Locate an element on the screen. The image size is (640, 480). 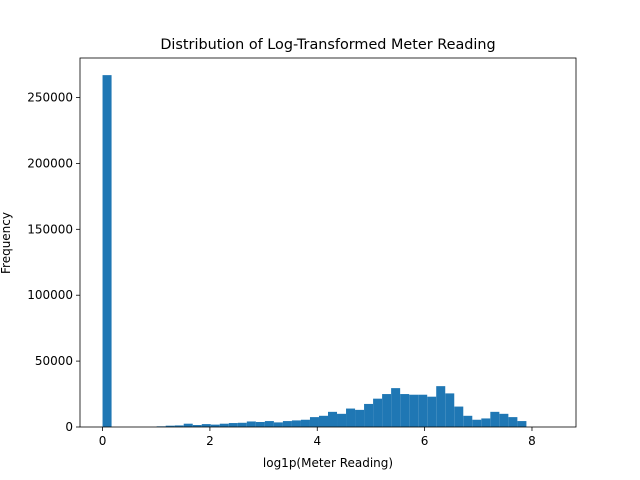
y-tick-label: 150000 is located at coordinates (50, 229).